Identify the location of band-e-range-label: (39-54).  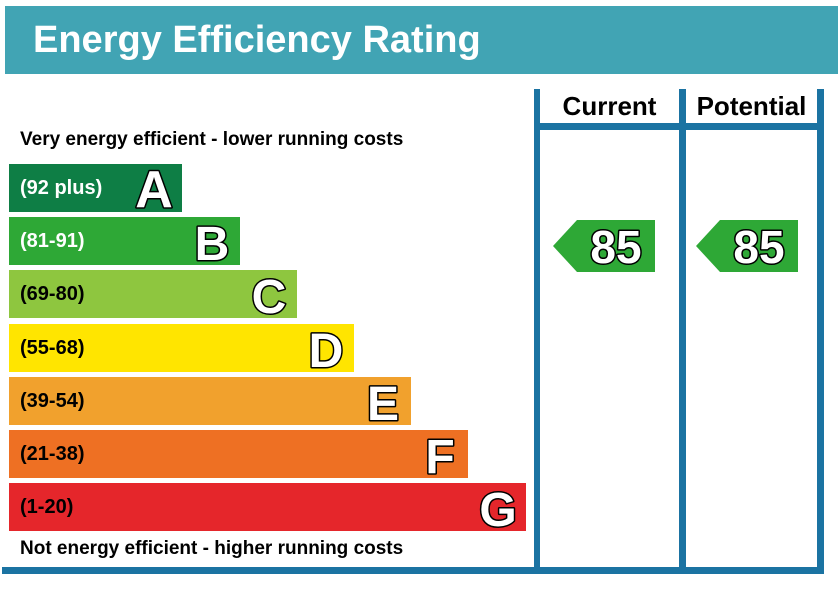
(52, 400).